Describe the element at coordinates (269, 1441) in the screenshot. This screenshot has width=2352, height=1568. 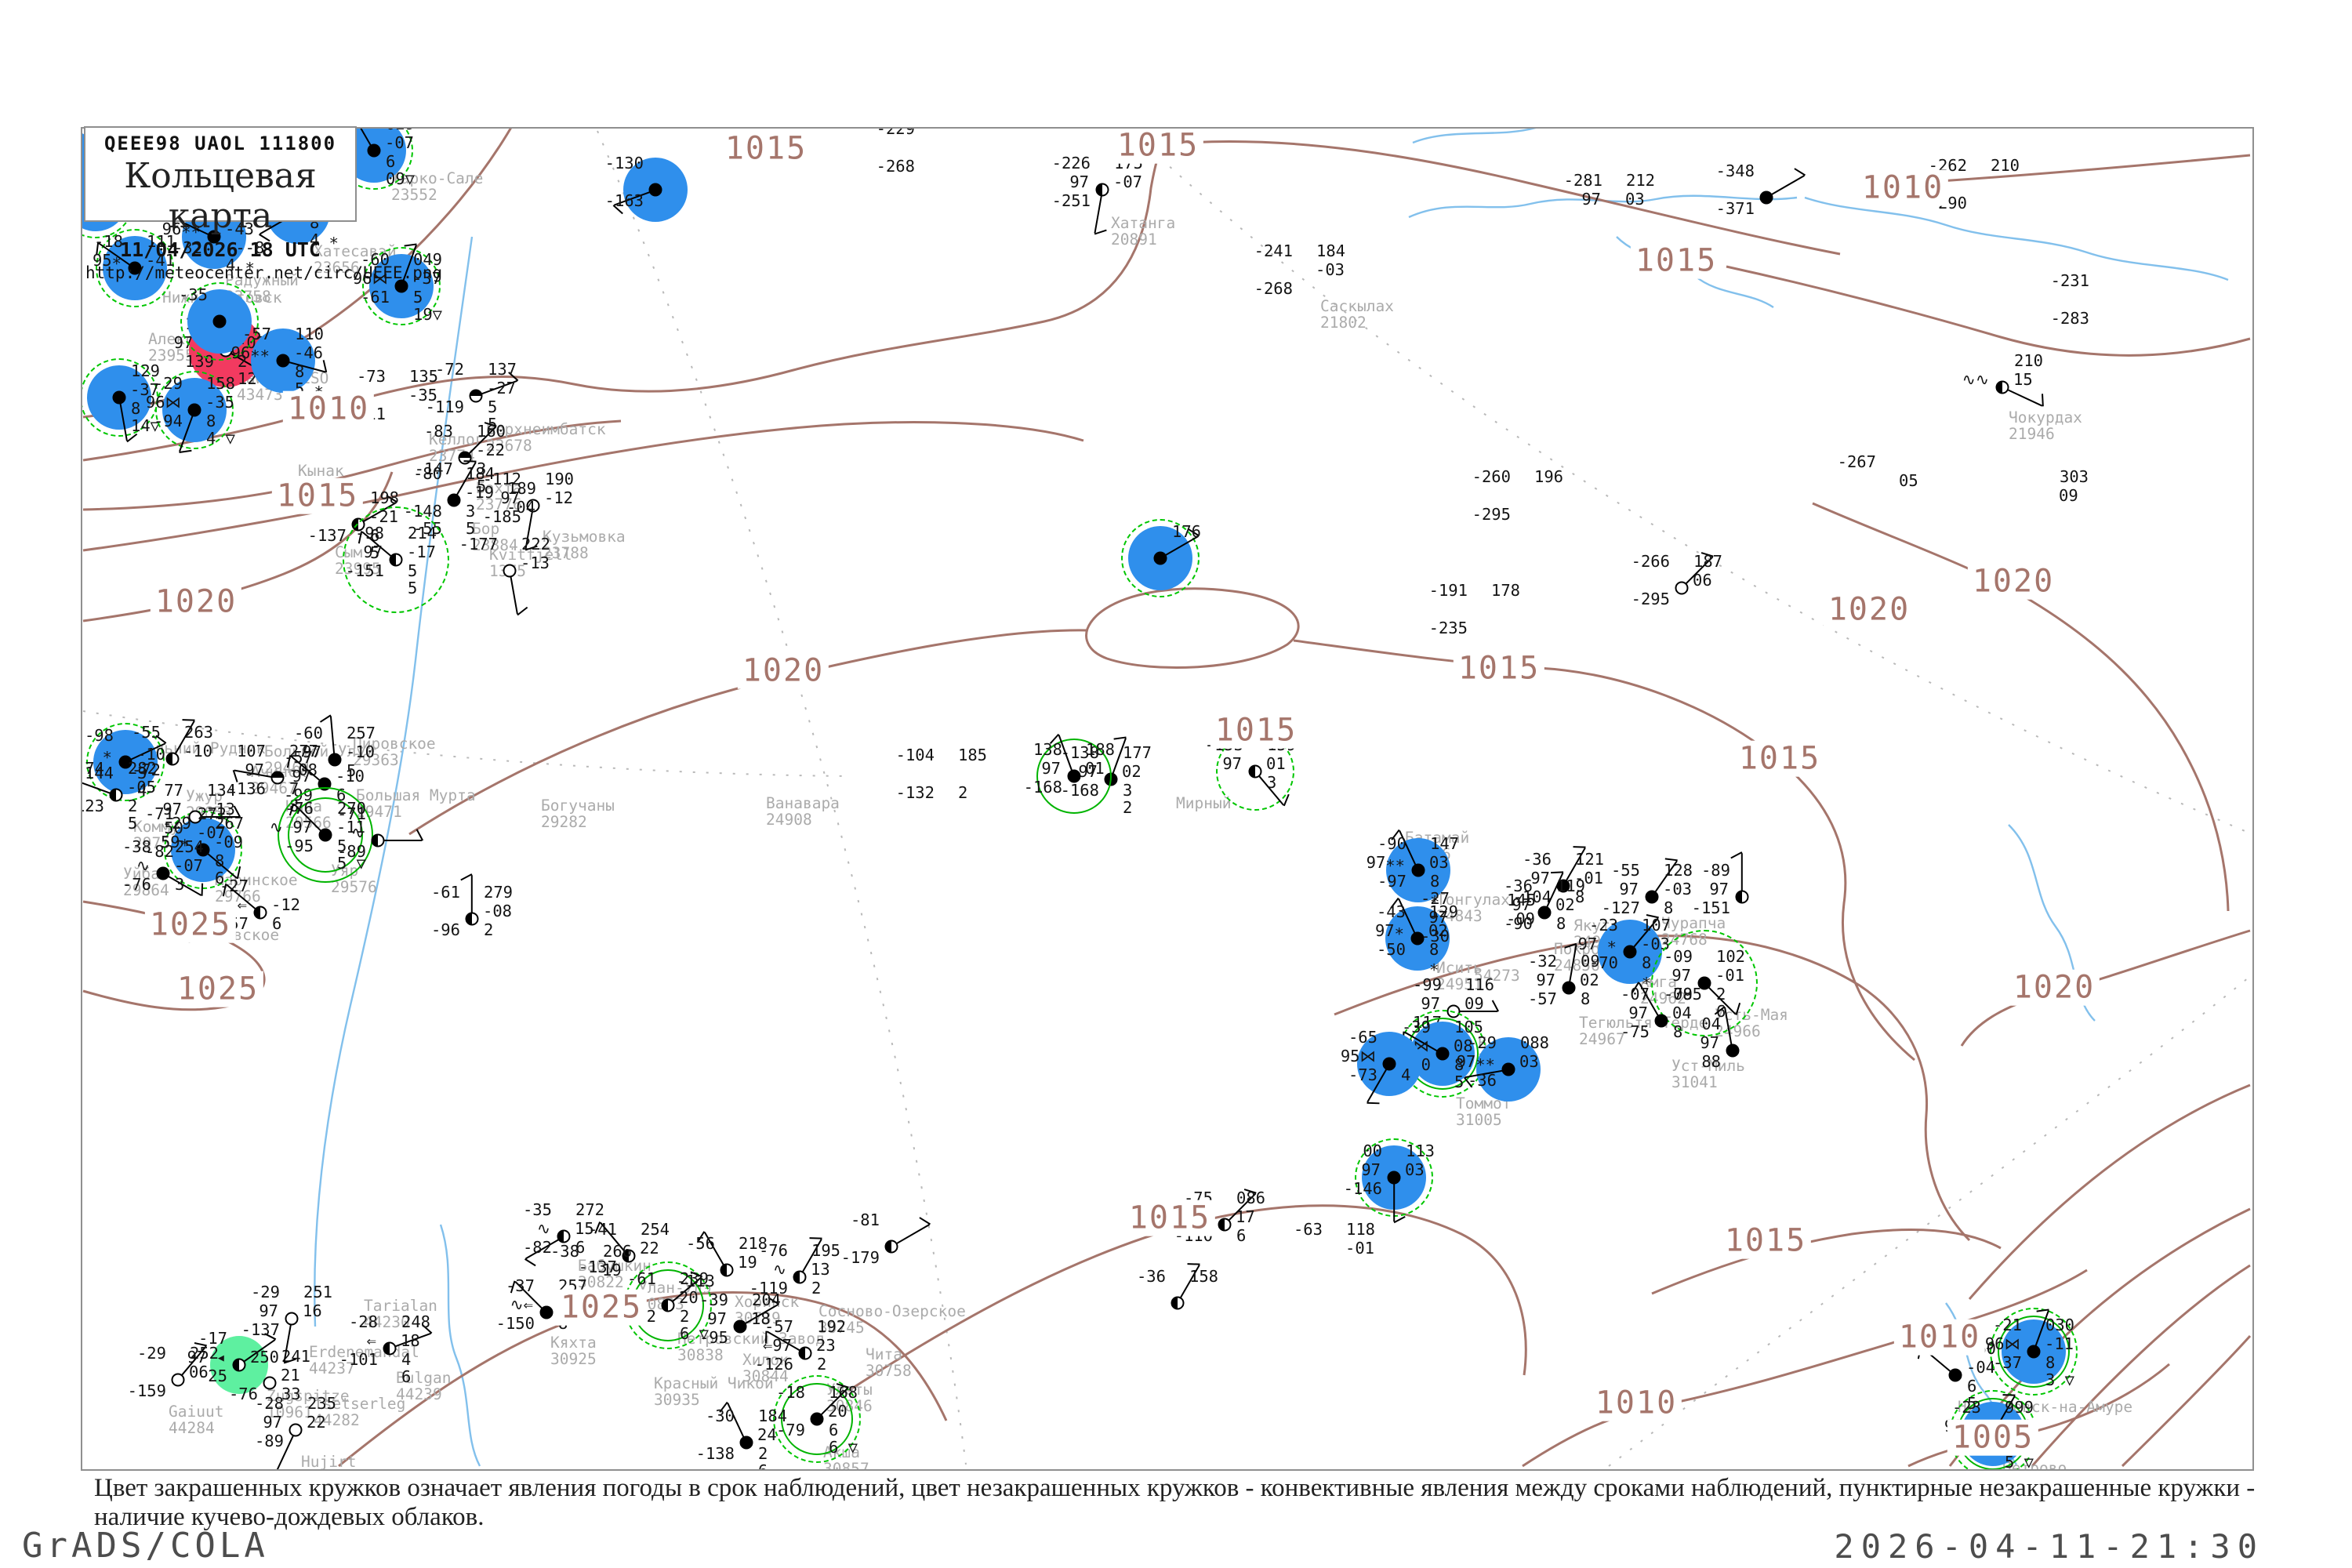
I see `station-value-bl: -89` at that location.